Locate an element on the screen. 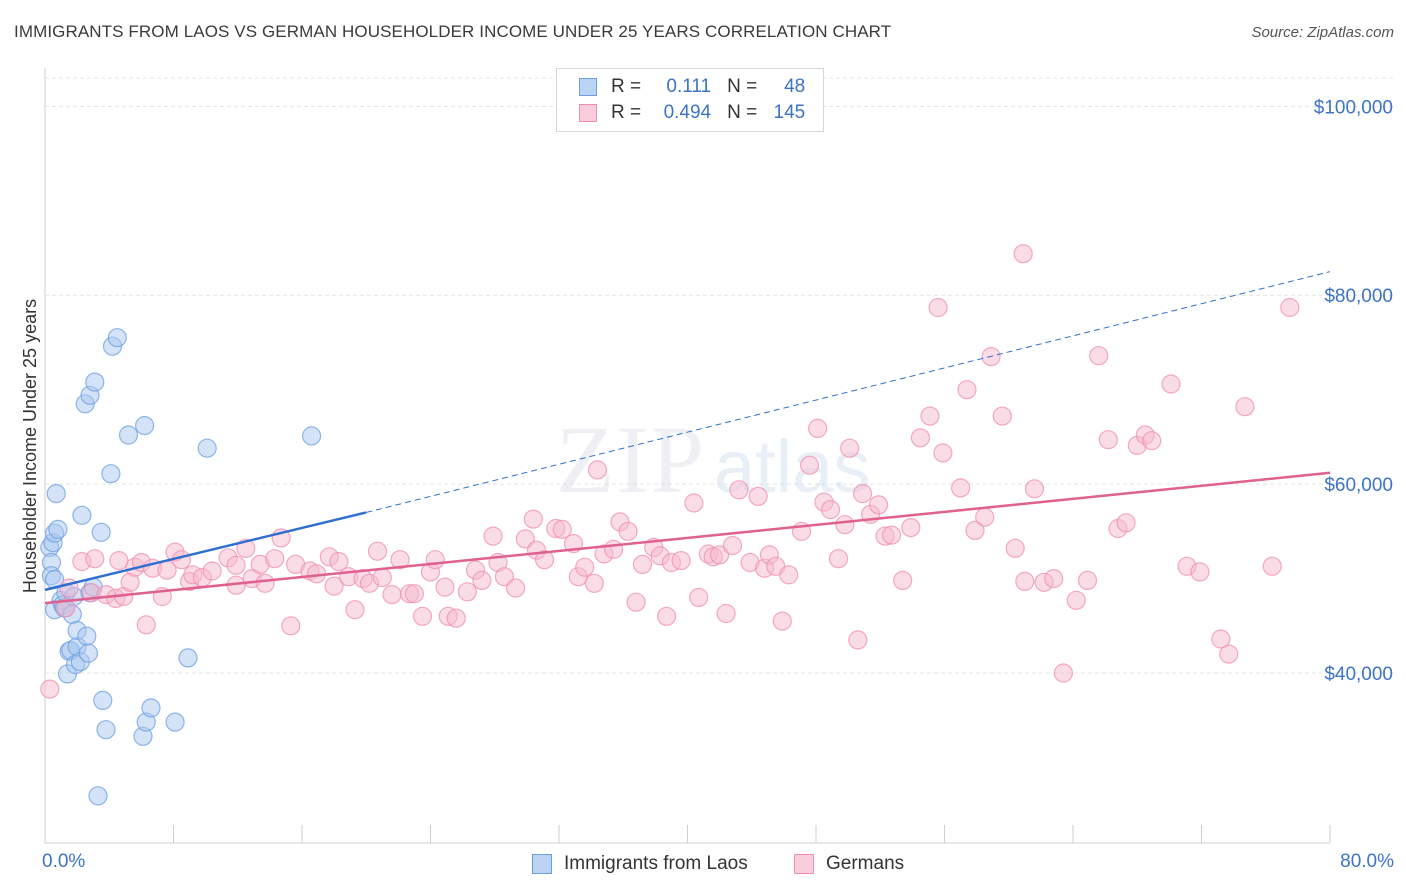 This screenshot has width=1406, height=892. bottom-legend-germans: Germans is located at coordinates (849, 864).